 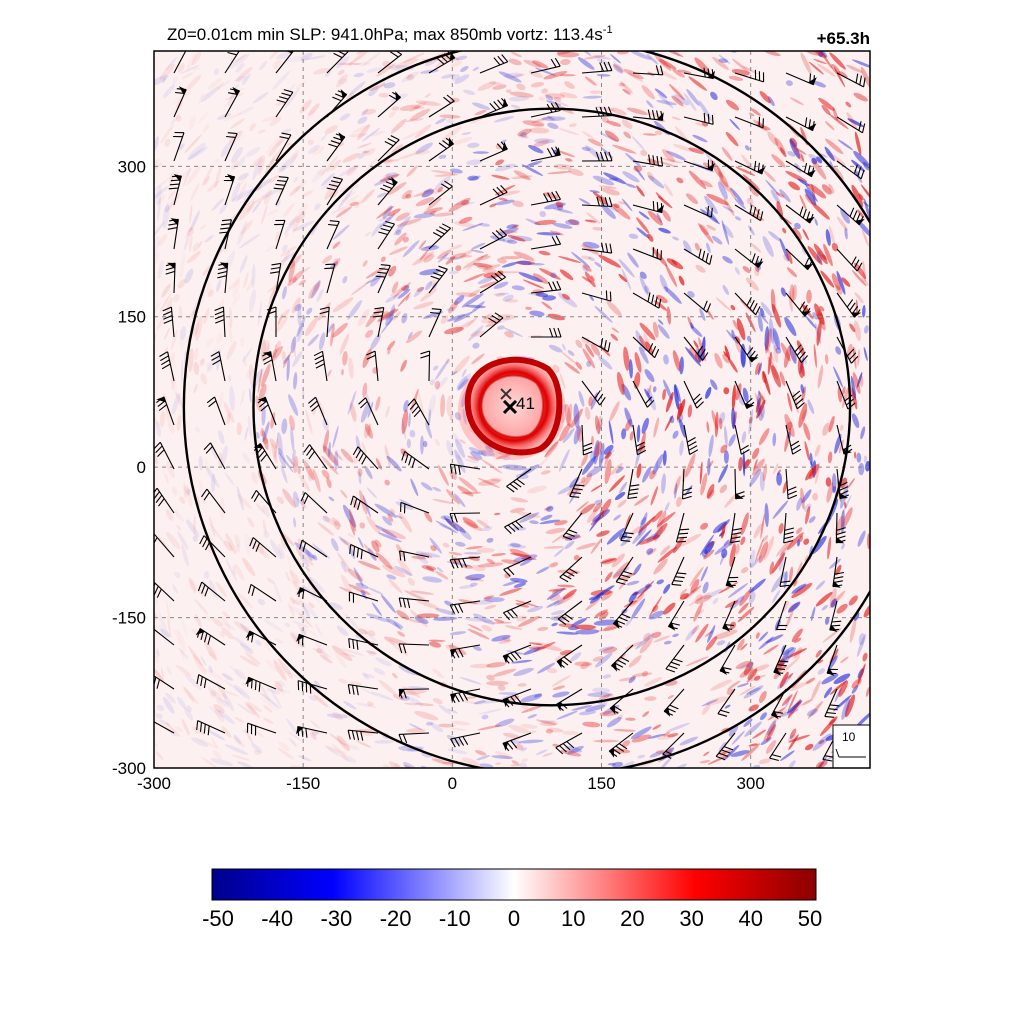 What do you see at coordinates (329, 268) in the screenshot?
I see `barb-feather` at bounding box center [329, 268].